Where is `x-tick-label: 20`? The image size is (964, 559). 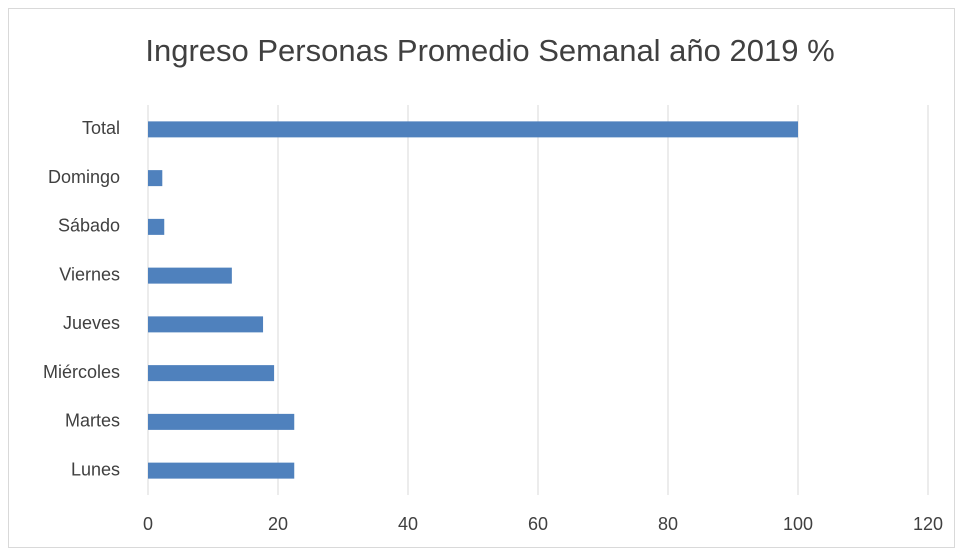 x-tick-label: 20 is located at coordinates (278, 524).